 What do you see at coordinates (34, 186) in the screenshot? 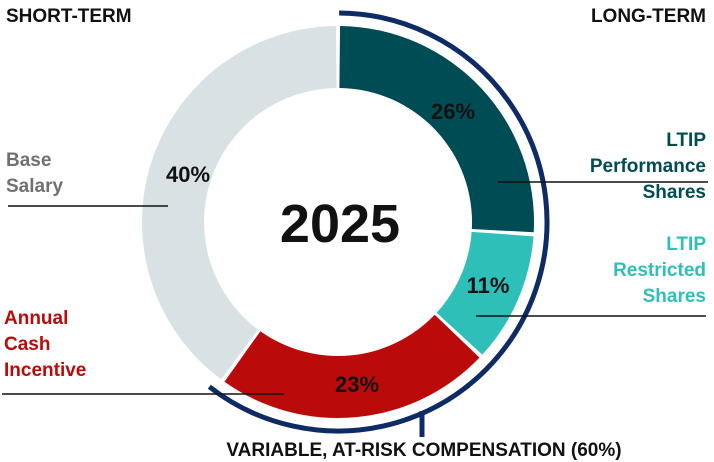
I see `category-label-line: Salary` at bounding box center [34, 186].